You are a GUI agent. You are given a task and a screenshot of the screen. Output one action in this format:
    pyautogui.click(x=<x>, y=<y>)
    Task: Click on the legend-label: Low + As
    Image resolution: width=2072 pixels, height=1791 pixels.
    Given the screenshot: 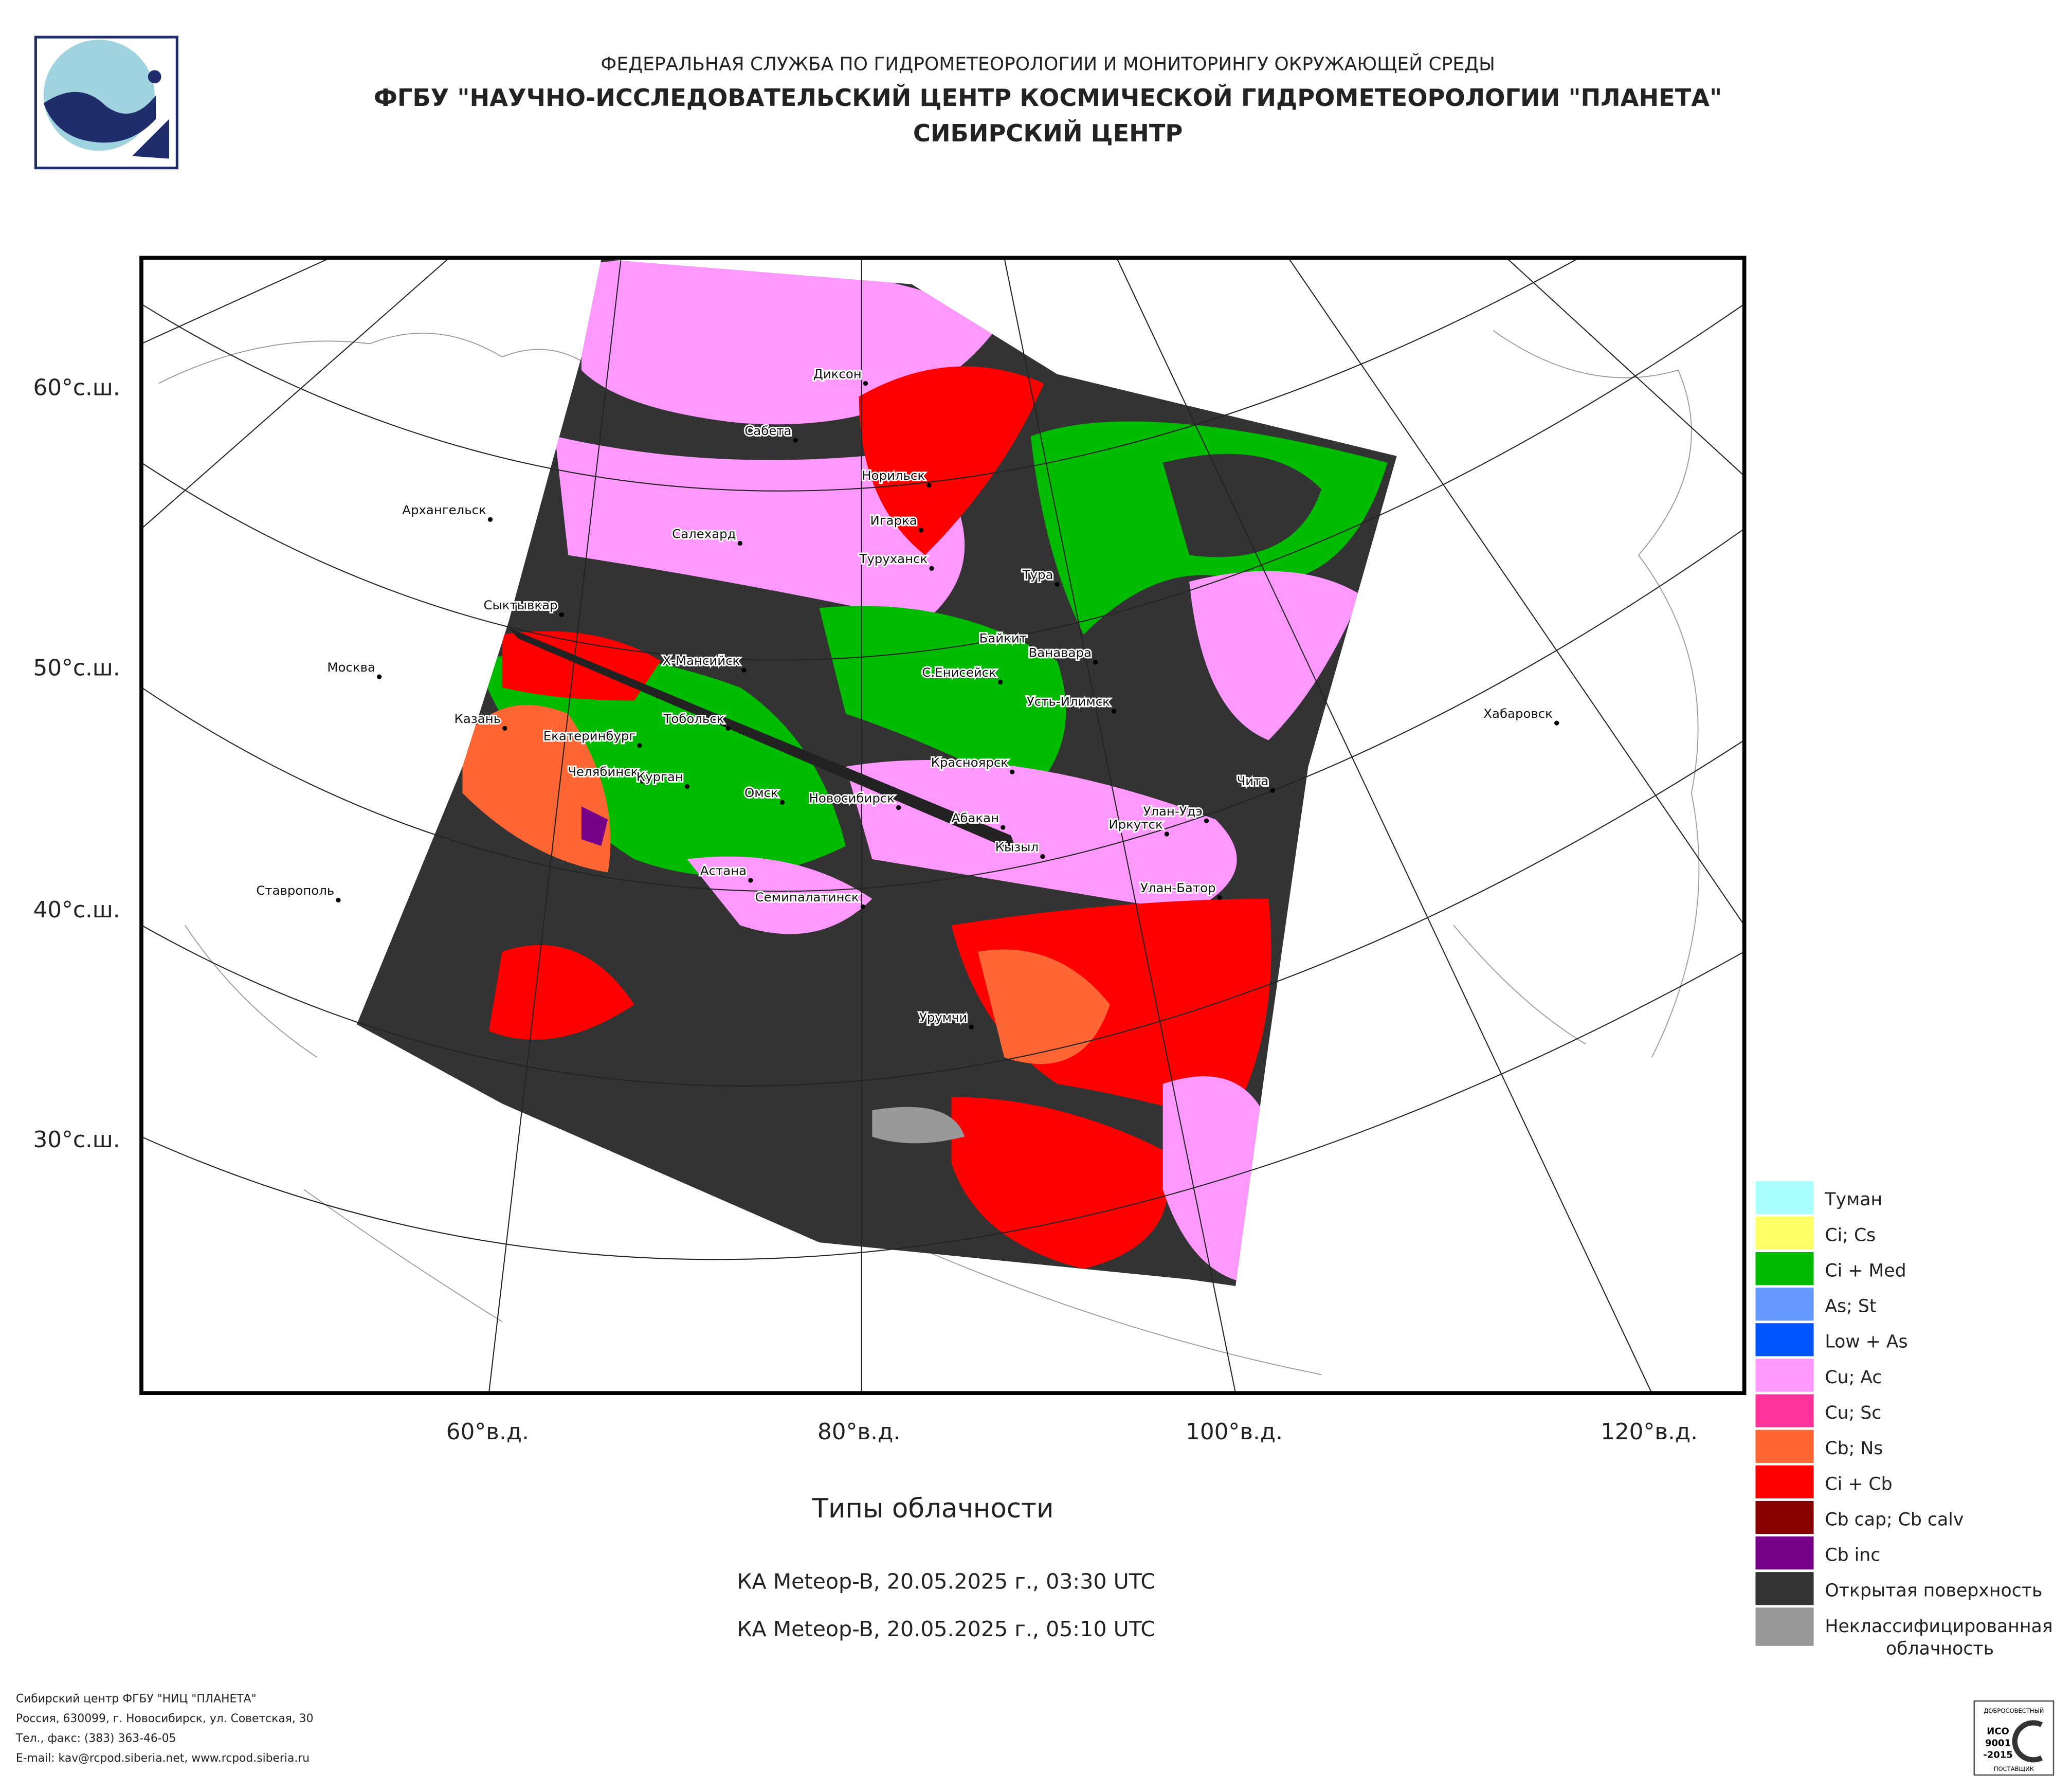 What is the action you would take?
    pyautogui.click(x=1866, y=1342)
    